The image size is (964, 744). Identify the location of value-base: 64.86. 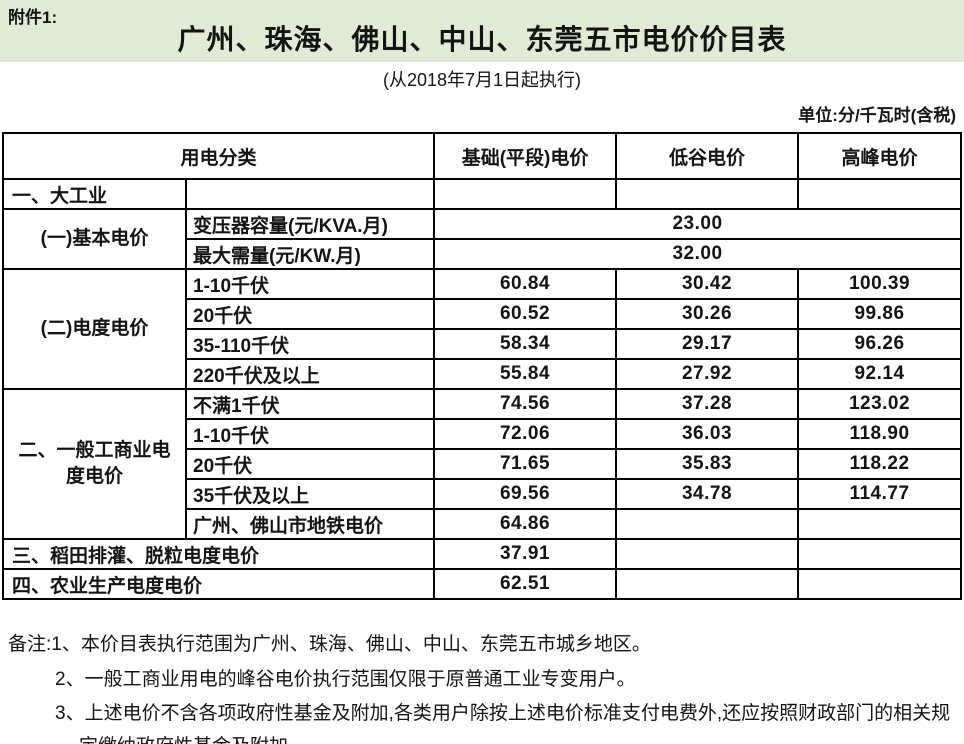
(525, 524).